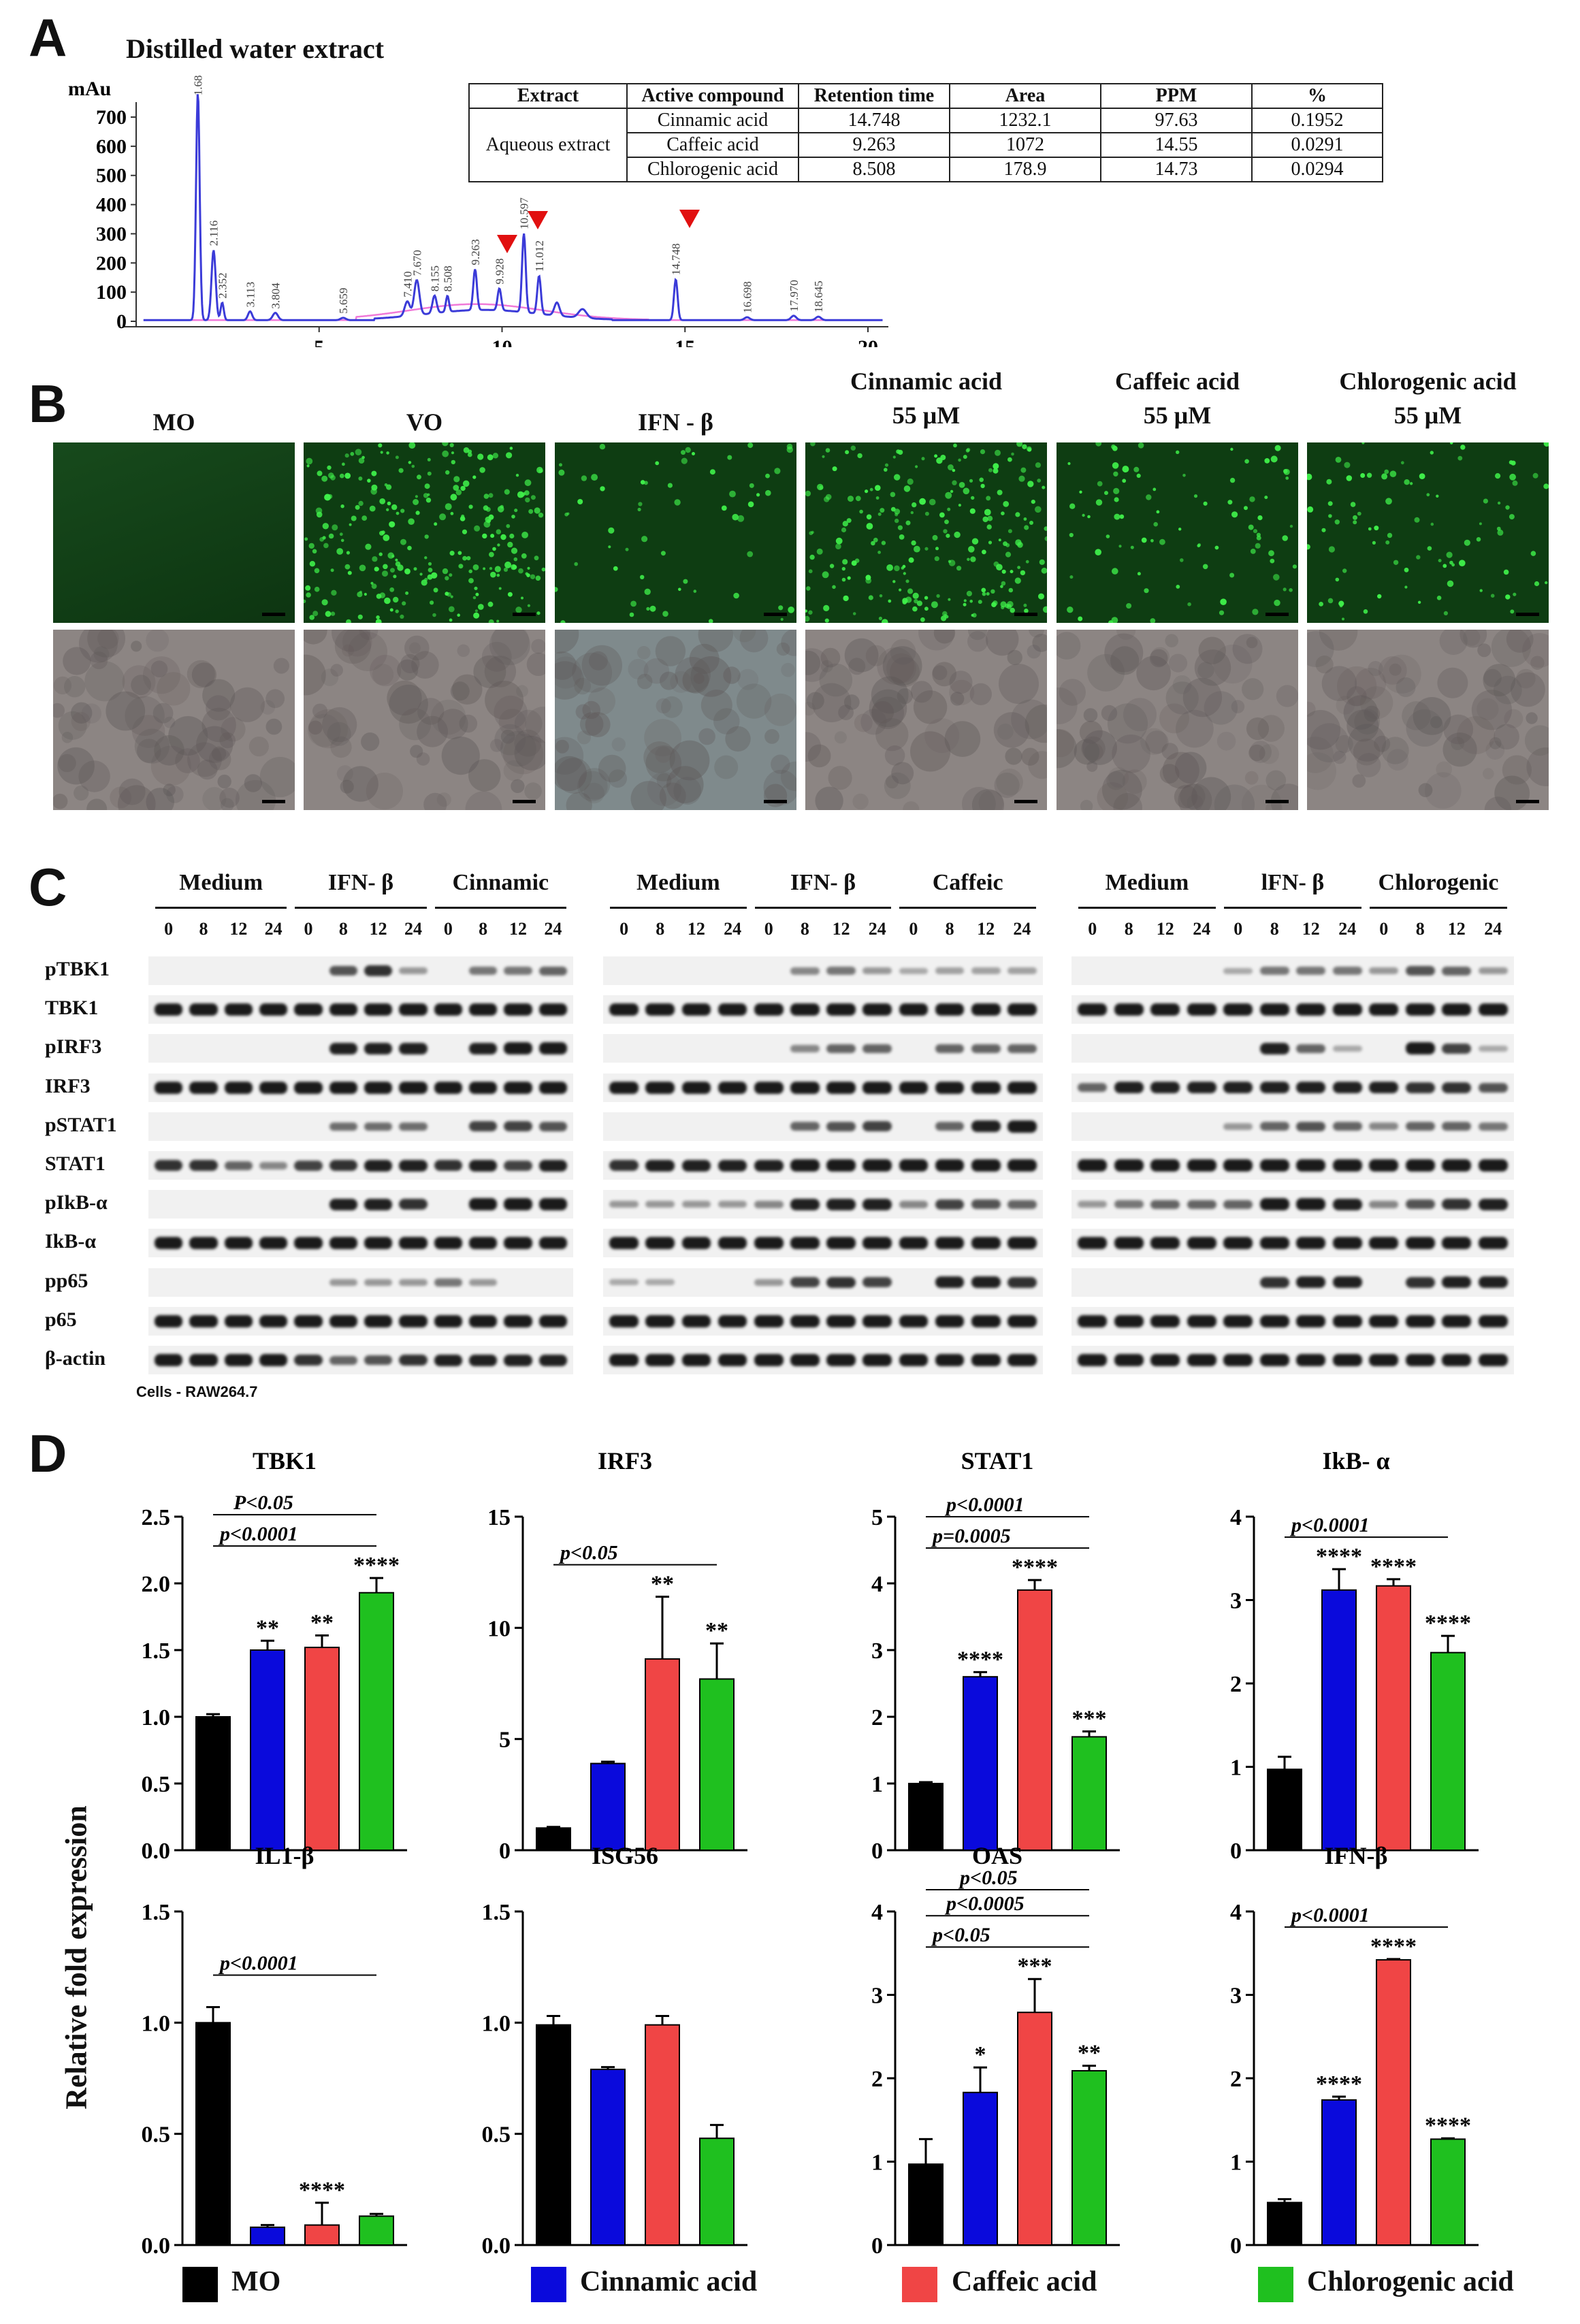 This screenshot has height=2324, width=1580. I want to click on y-tick-label: 3, so click(877, 1996).